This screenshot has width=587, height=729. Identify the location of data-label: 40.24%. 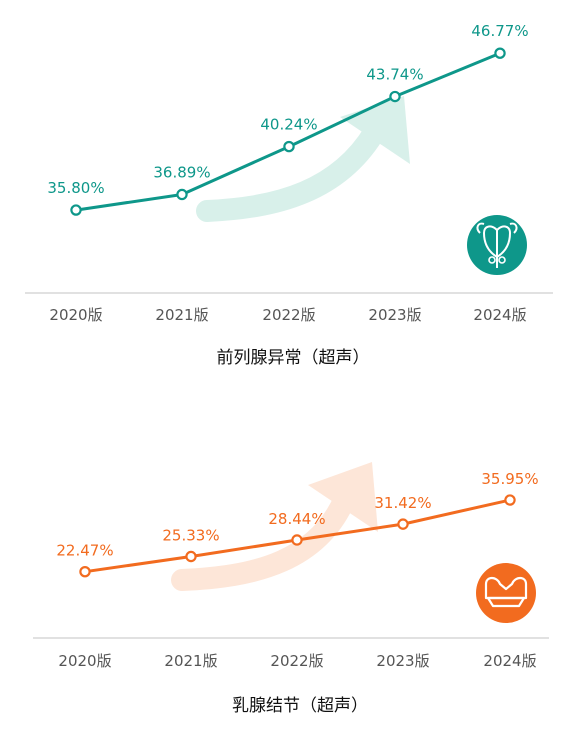
(288, 125).